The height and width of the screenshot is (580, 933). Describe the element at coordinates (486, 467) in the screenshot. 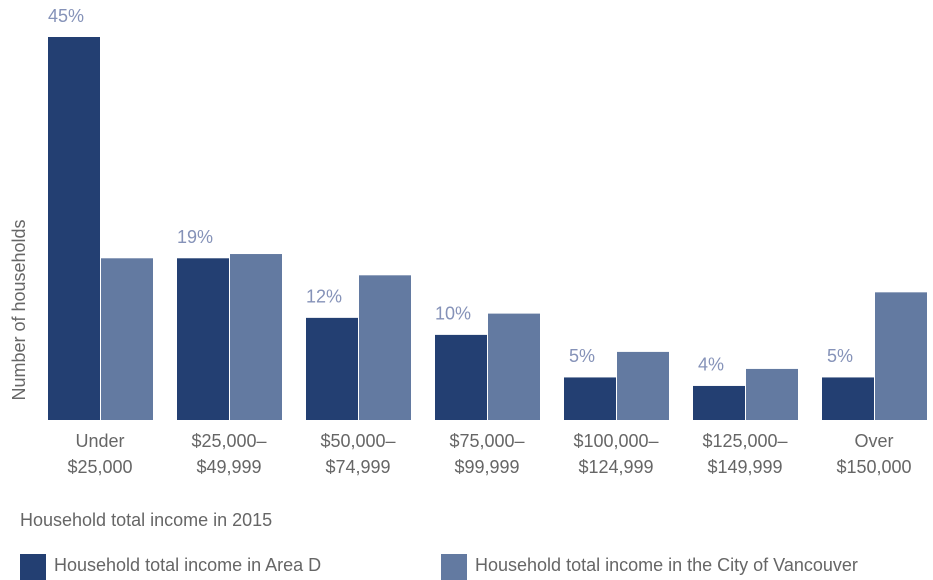

I see `x-tick-label: $99,999` at that location.